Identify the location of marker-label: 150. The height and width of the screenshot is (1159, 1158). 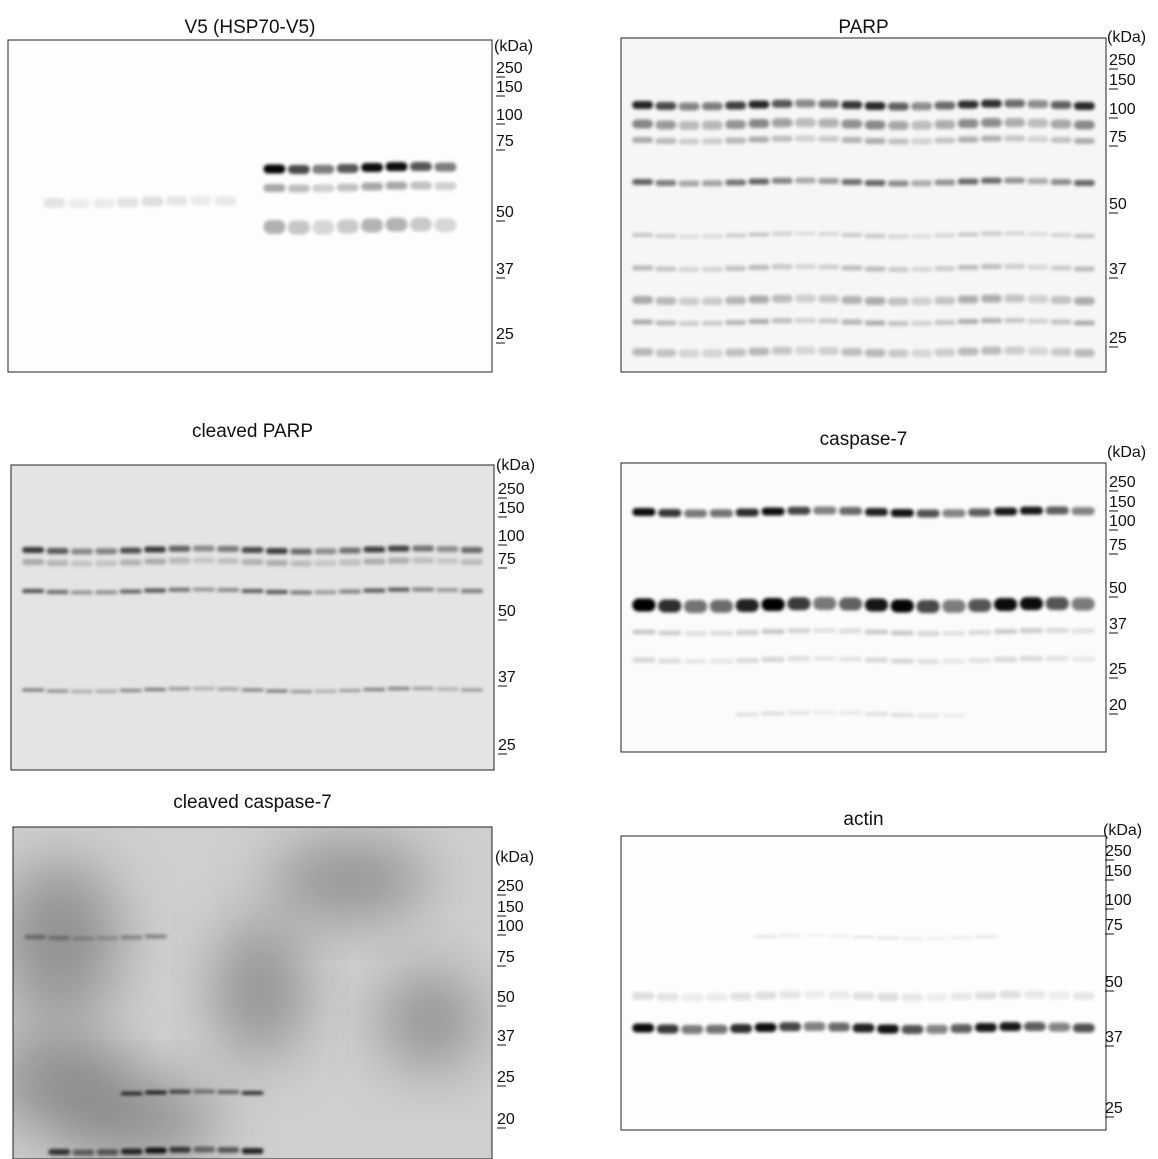
(1122, 502).